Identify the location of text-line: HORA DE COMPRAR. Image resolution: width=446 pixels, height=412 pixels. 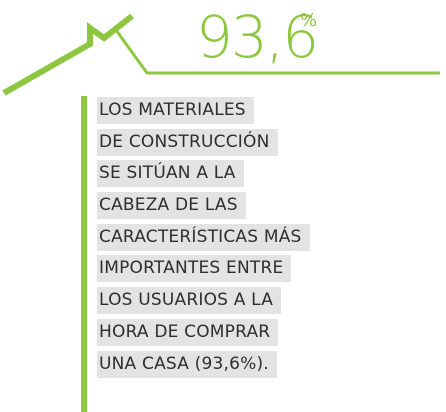
(188, 332).